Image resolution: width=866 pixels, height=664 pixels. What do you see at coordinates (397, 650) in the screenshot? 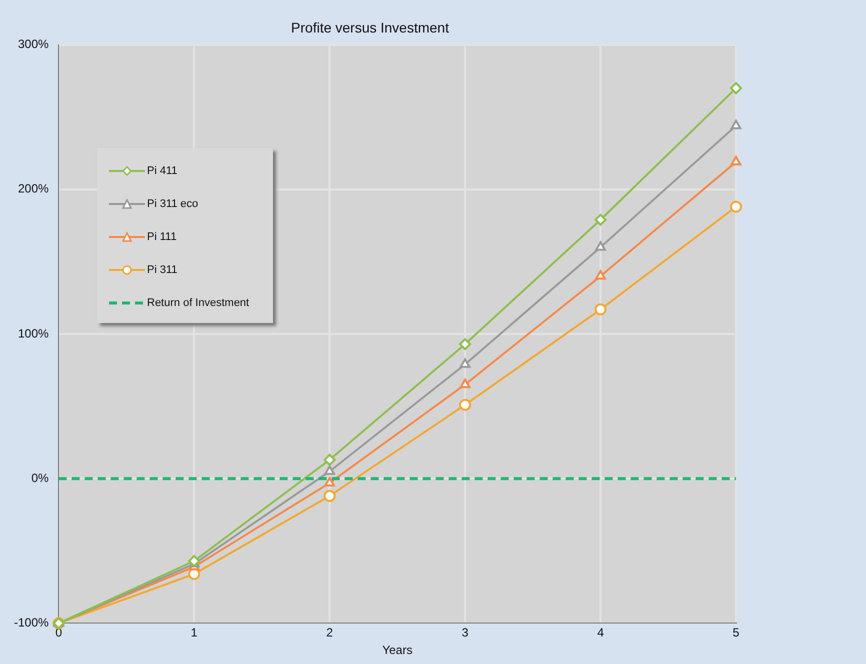
I see `x-axis-title: Years` at bounding box center [397, 650].